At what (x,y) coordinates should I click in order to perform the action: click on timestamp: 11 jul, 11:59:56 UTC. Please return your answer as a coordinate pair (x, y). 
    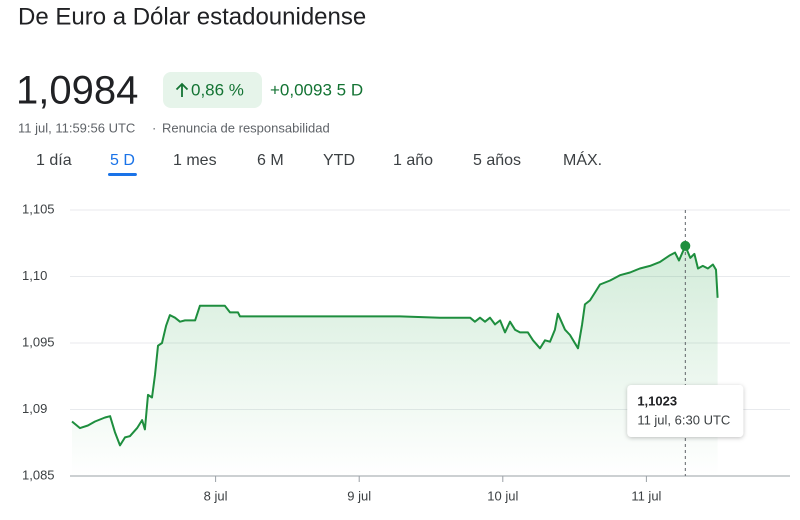
    Looking at the image, I should click on (76, 127).